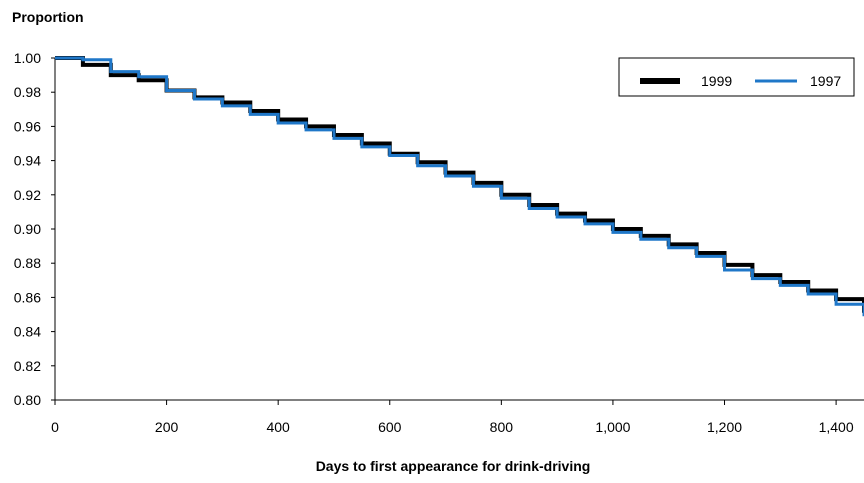  I want to click on y-tick-label: 0.84, so click(27, 332).